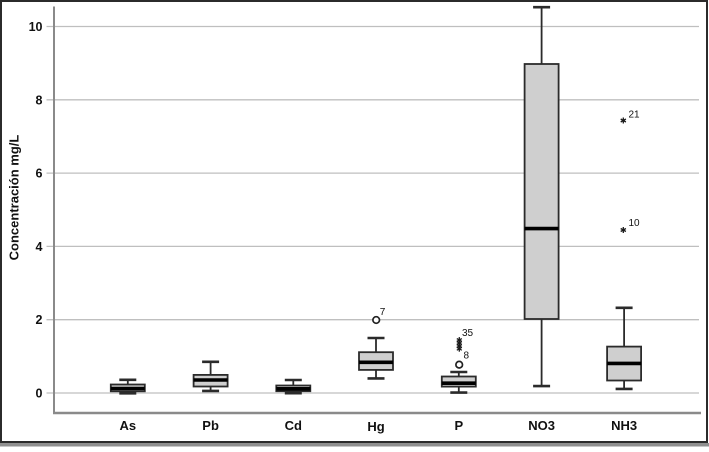 This screenshot has height=452, width=709. Describe the element at coordinates (375, 426) in the screenshot. I see `svg-text: Hg` at that location.